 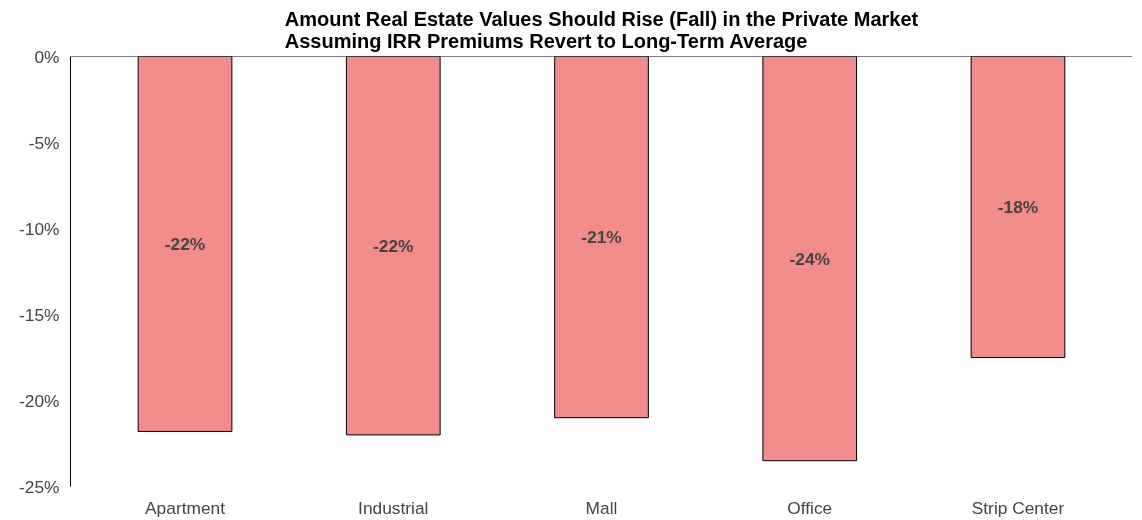 What do you see at coordinates (601, 507) in the screenshot?
I see `x-tick-label: Mall` at bounding box center [601, 507].